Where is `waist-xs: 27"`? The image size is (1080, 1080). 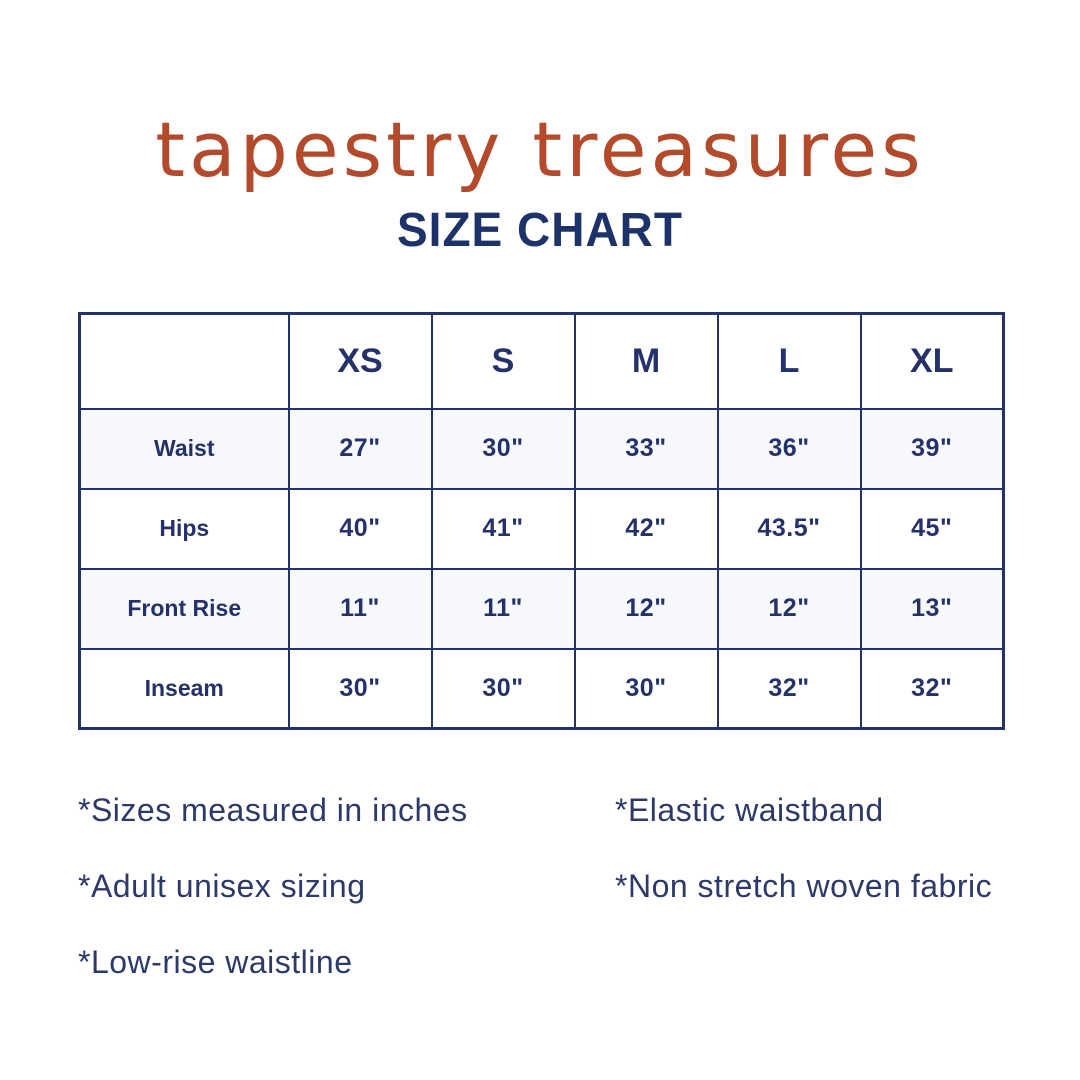
waist-xs: 27" is located at coordinates (360, 448).